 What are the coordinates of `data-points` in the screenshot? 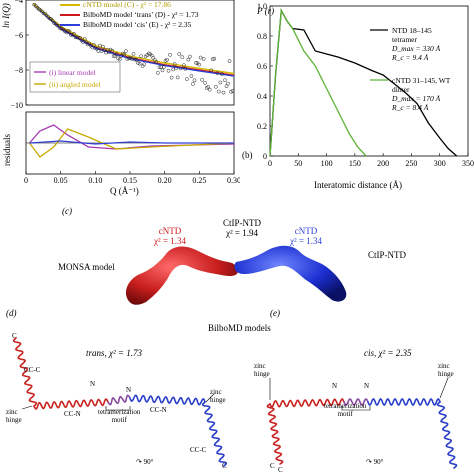 It's located at (133, 48).